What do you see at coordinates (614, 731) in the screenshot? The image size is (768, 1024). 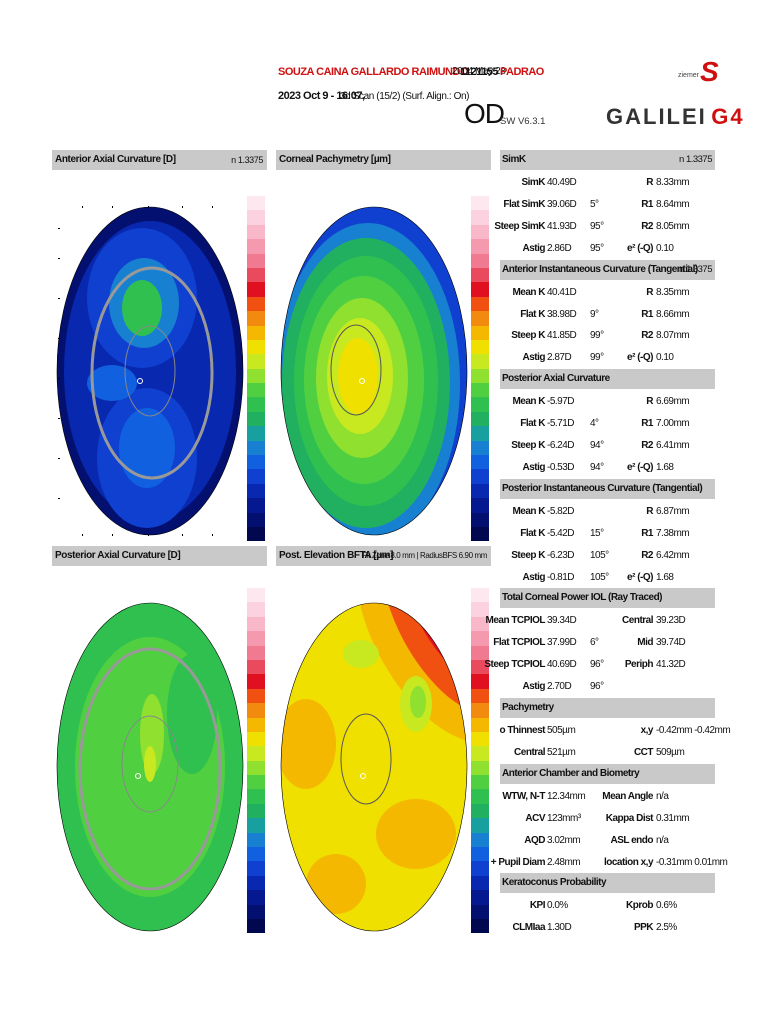 I see `measurement-row: o Thinnest 505µm x,y -0.42mm -0.42mm` at bounding box center [614, 731].